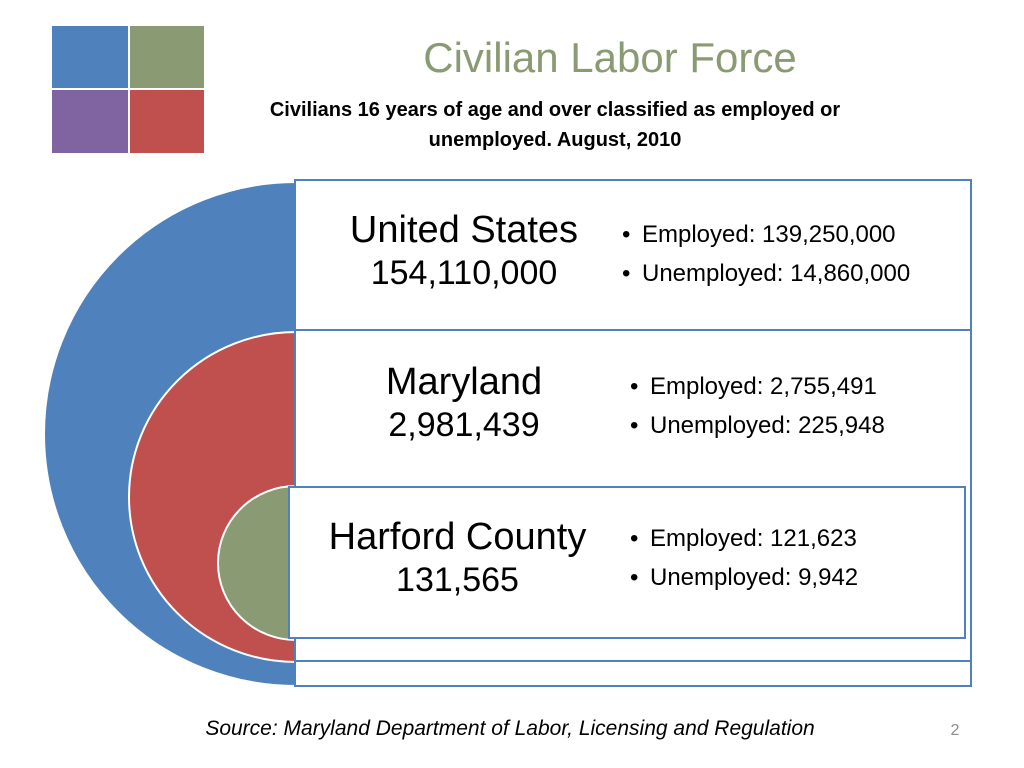  I want to click on level-md-unemployed: Unemployed: 225,948, so click(767, 425).